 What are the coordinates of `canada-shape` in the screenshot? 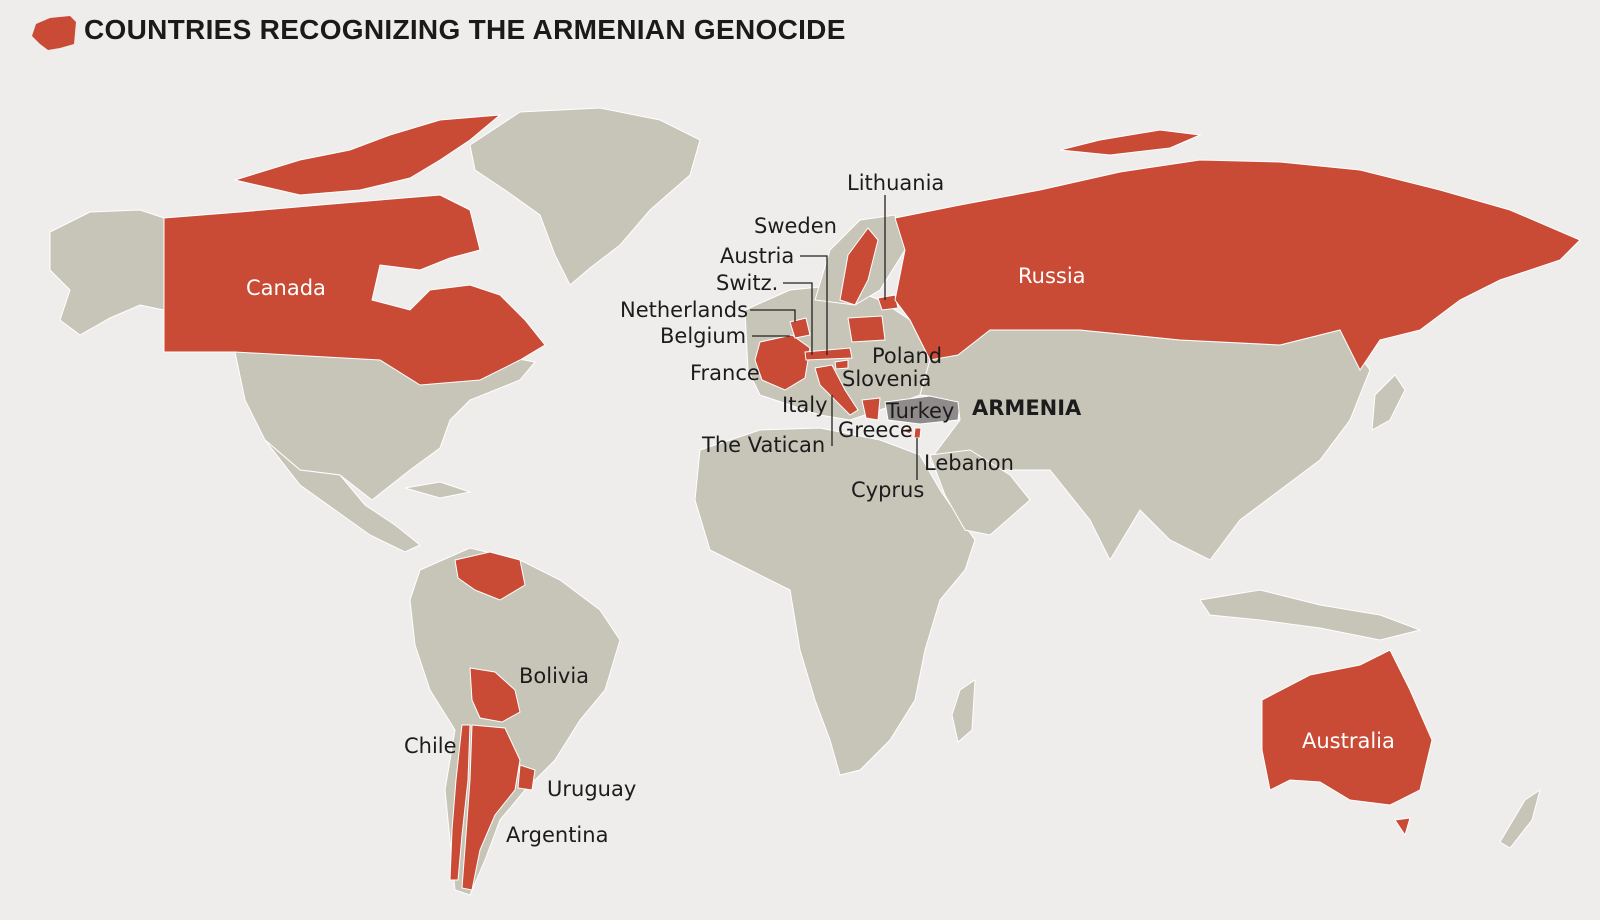 It's located at (354, 290).